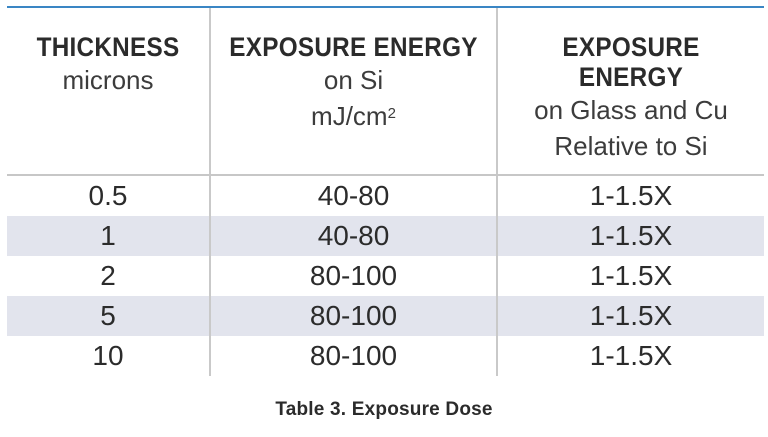 The image size is (768, 437). What do you see at coordinates (108, 316) in the screenshot?
I see `cell-thickness: 5` at bounding box center [108, 316].